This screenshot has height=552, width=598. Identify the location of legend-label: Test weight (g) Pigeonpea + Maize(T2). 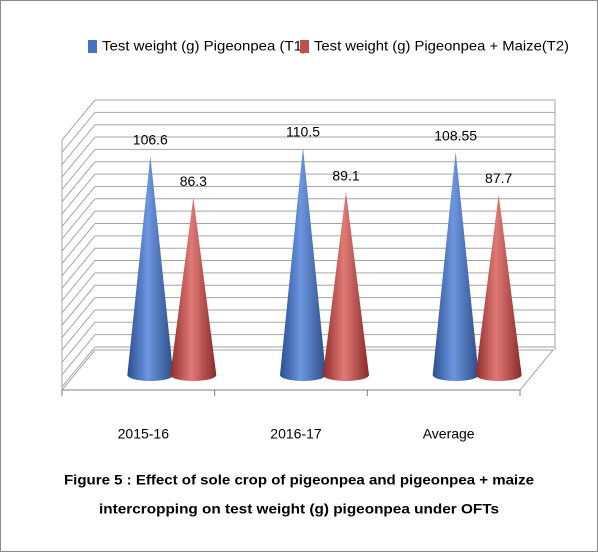
(441, 46).